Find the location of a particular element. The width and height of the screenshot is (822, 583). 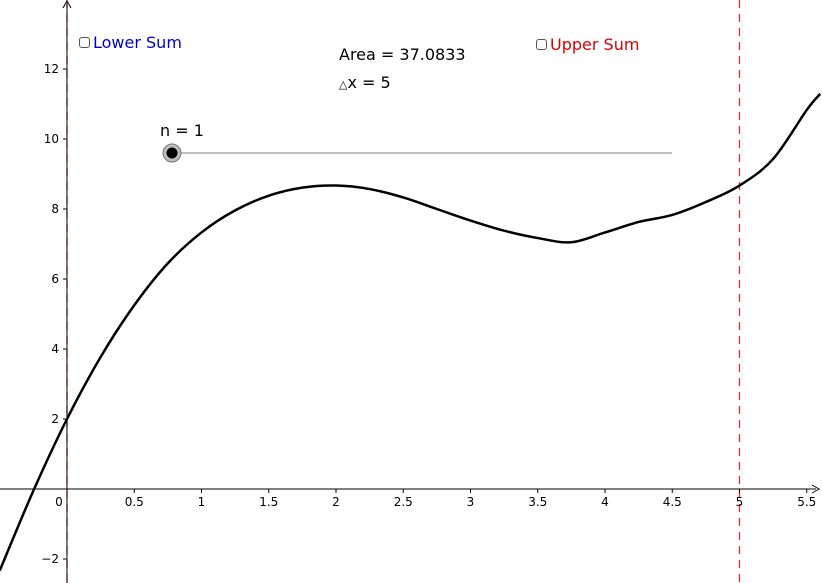

x-tick-label: 2.5 is located at coordinates (403, 502).